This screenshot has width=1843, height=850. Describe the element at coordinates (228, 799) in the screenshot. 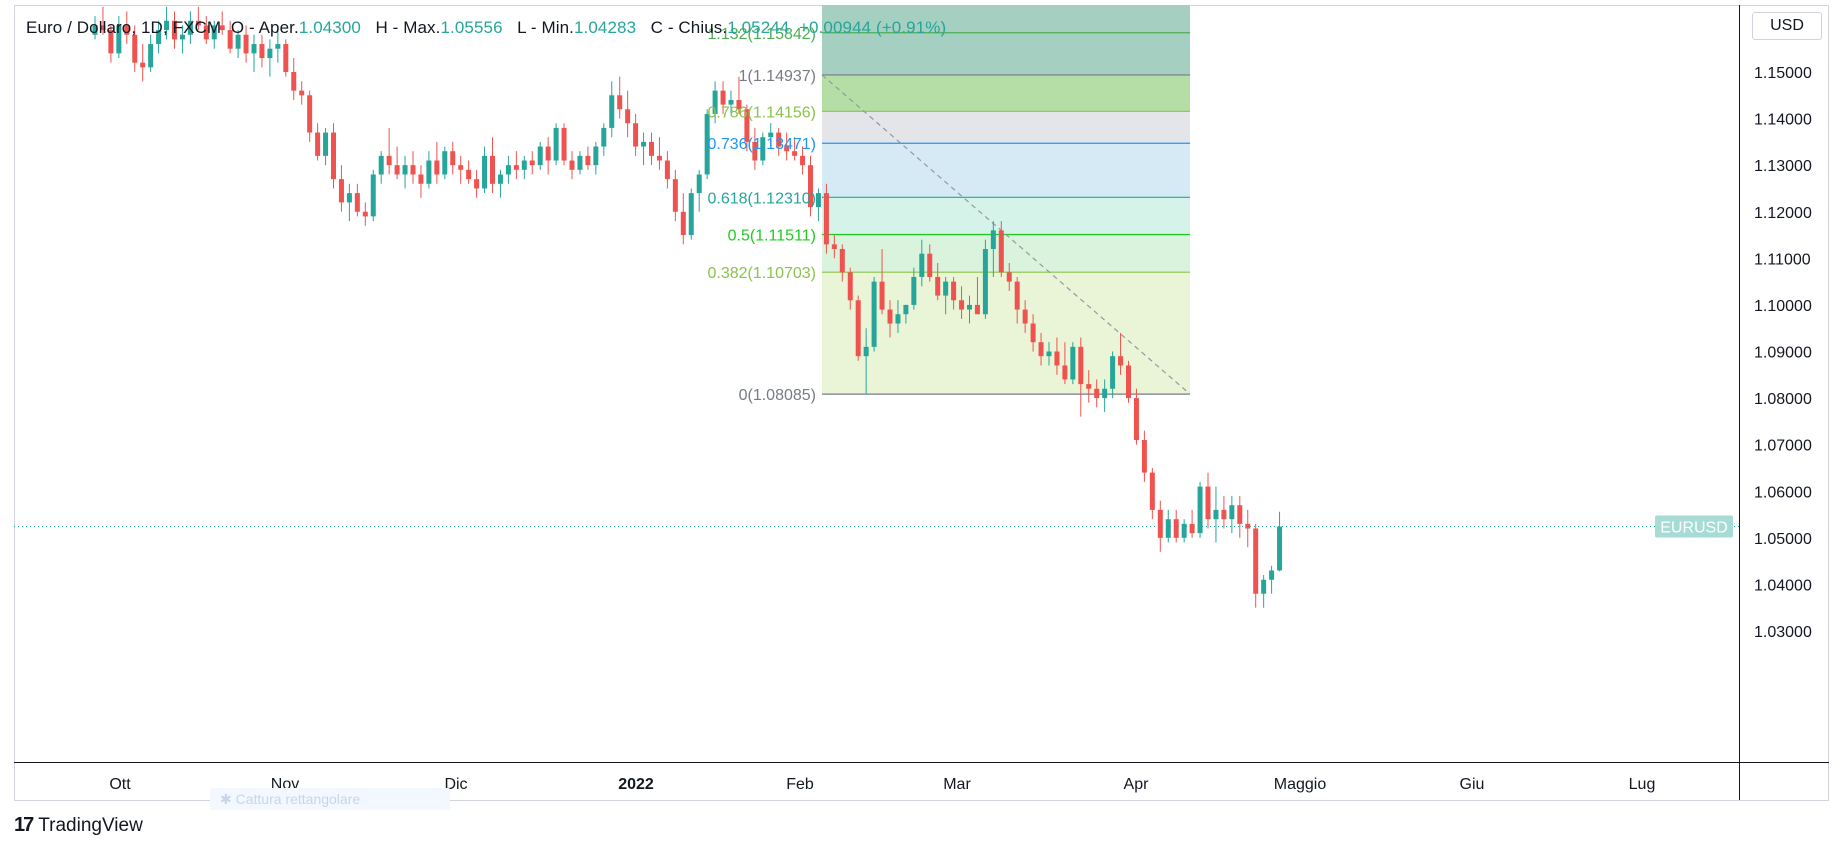

I see `capture-icon: ✱` at that location.